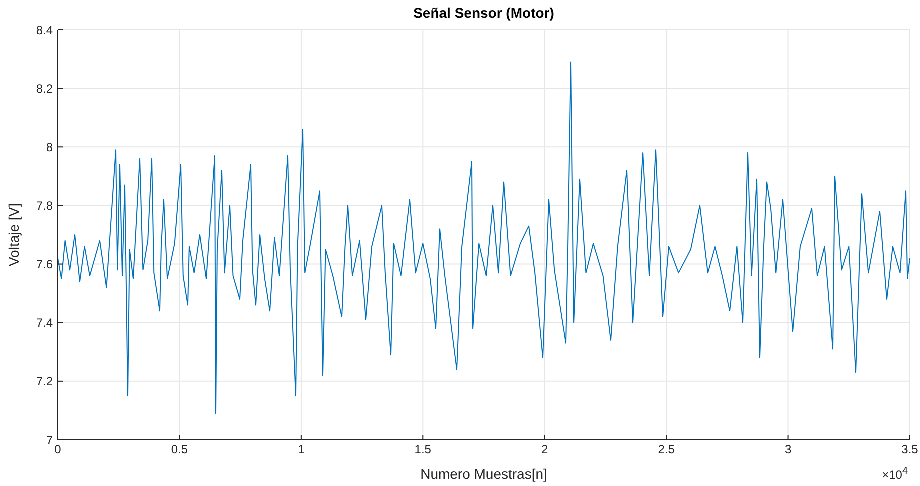  I want to click on x-tick-label: 2, so click(545, 449).